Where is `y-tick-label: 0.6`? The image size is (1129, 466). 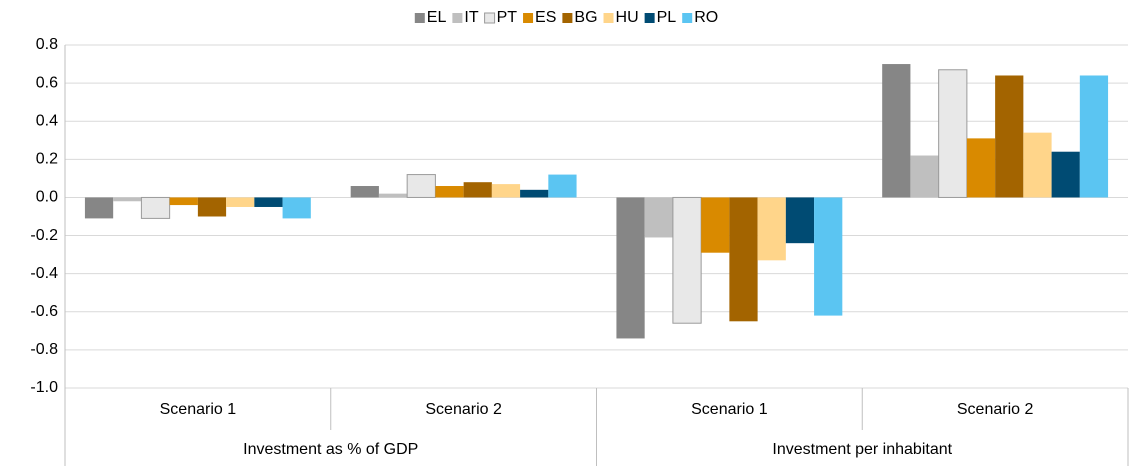 y-tick-label: 0.6 is located at coordinates (47, 82).